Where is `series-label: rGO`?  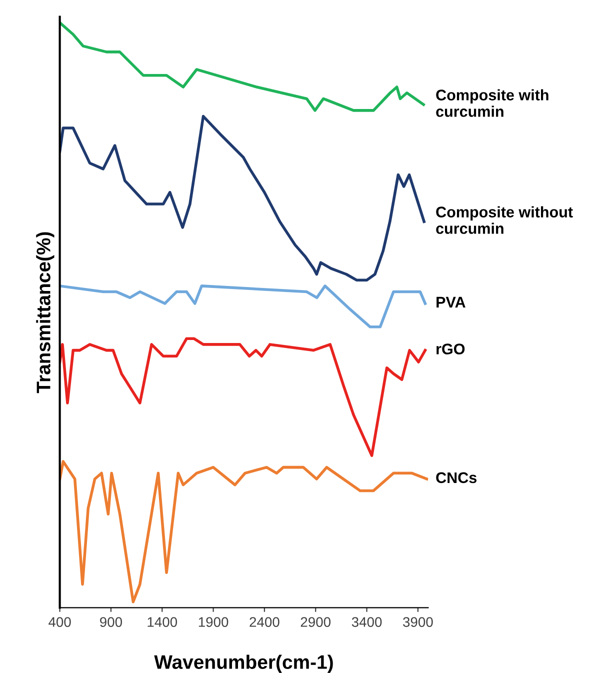 series-label: rGO is located at coordinates (450, 349).